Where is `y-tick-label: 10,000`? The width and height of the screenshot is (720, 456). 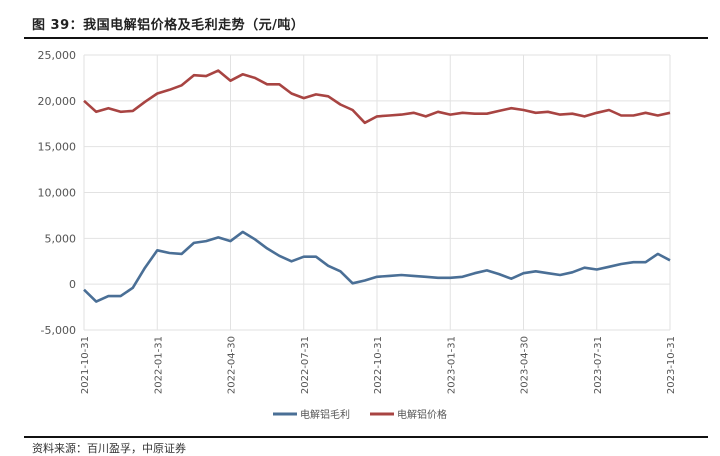 y-tick-label: 10,000 is located at coordinates (57, 193).